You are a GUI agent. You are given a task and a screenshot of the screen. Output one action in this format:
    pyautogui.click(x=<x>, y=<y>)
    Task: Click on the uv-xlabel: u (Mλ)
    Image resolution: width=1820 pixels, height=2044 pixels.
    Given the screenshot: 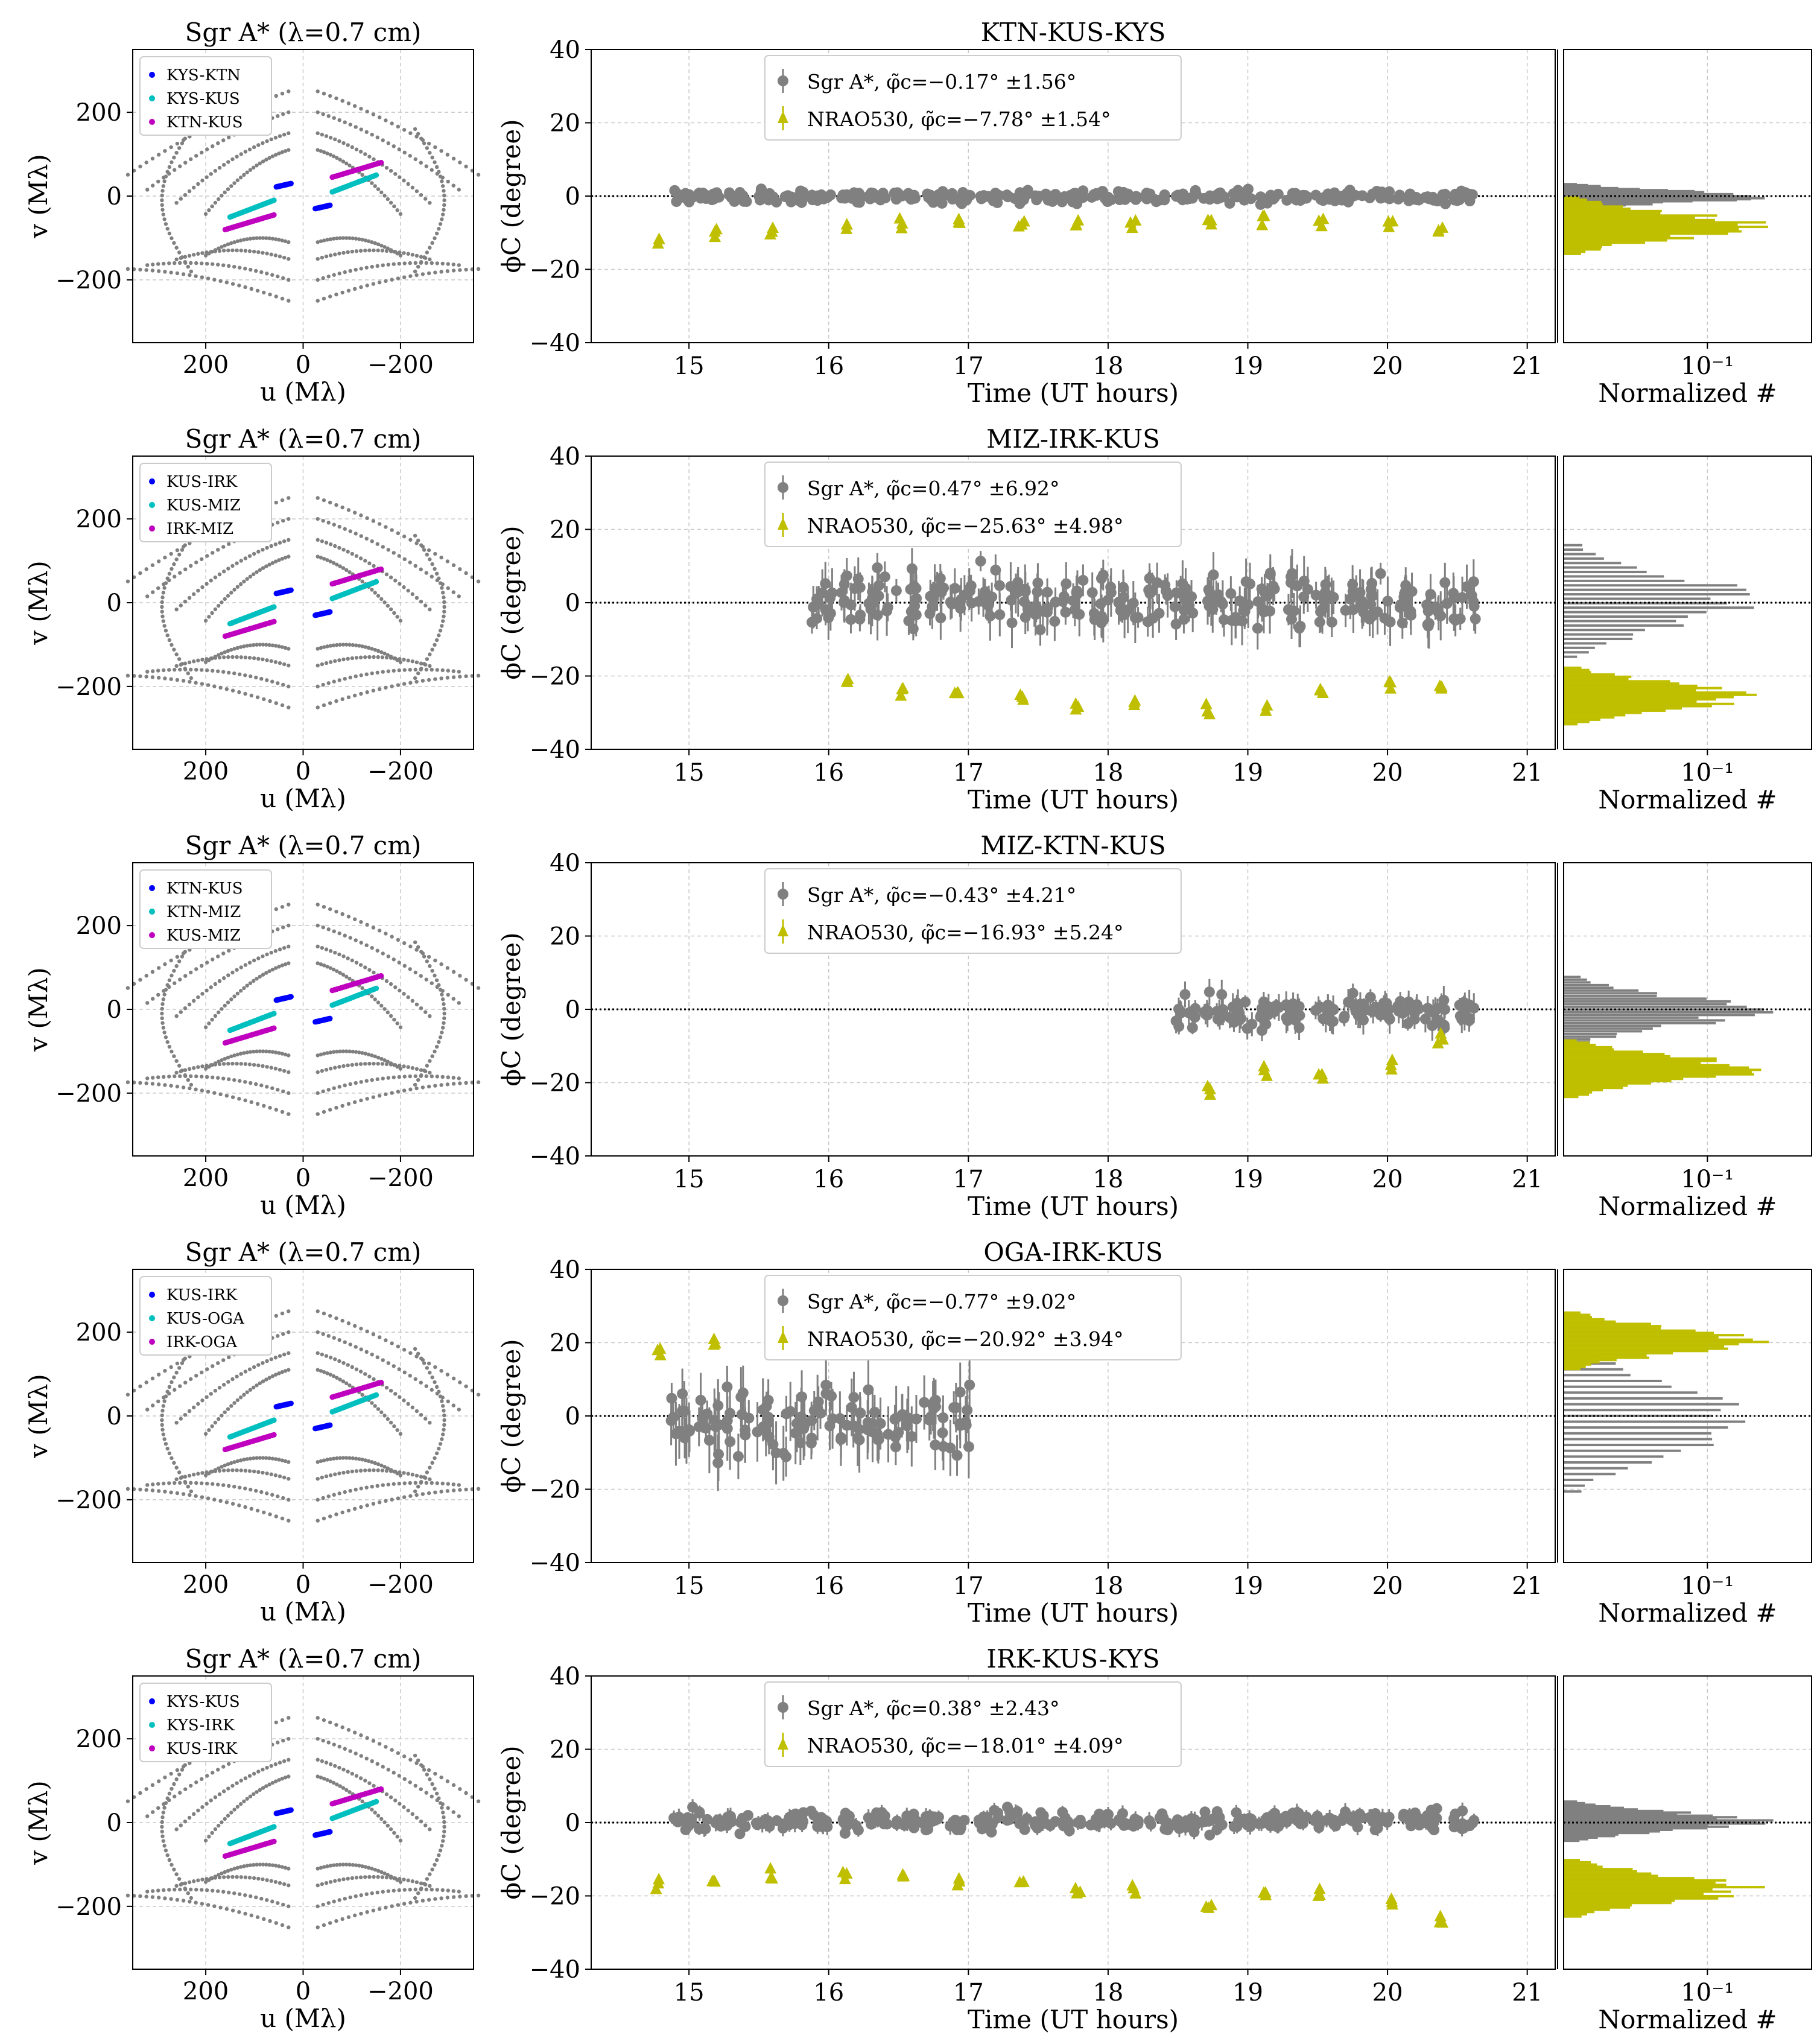 What is the action you would take?
    pyautogui.click(x=303, y=1205)
    